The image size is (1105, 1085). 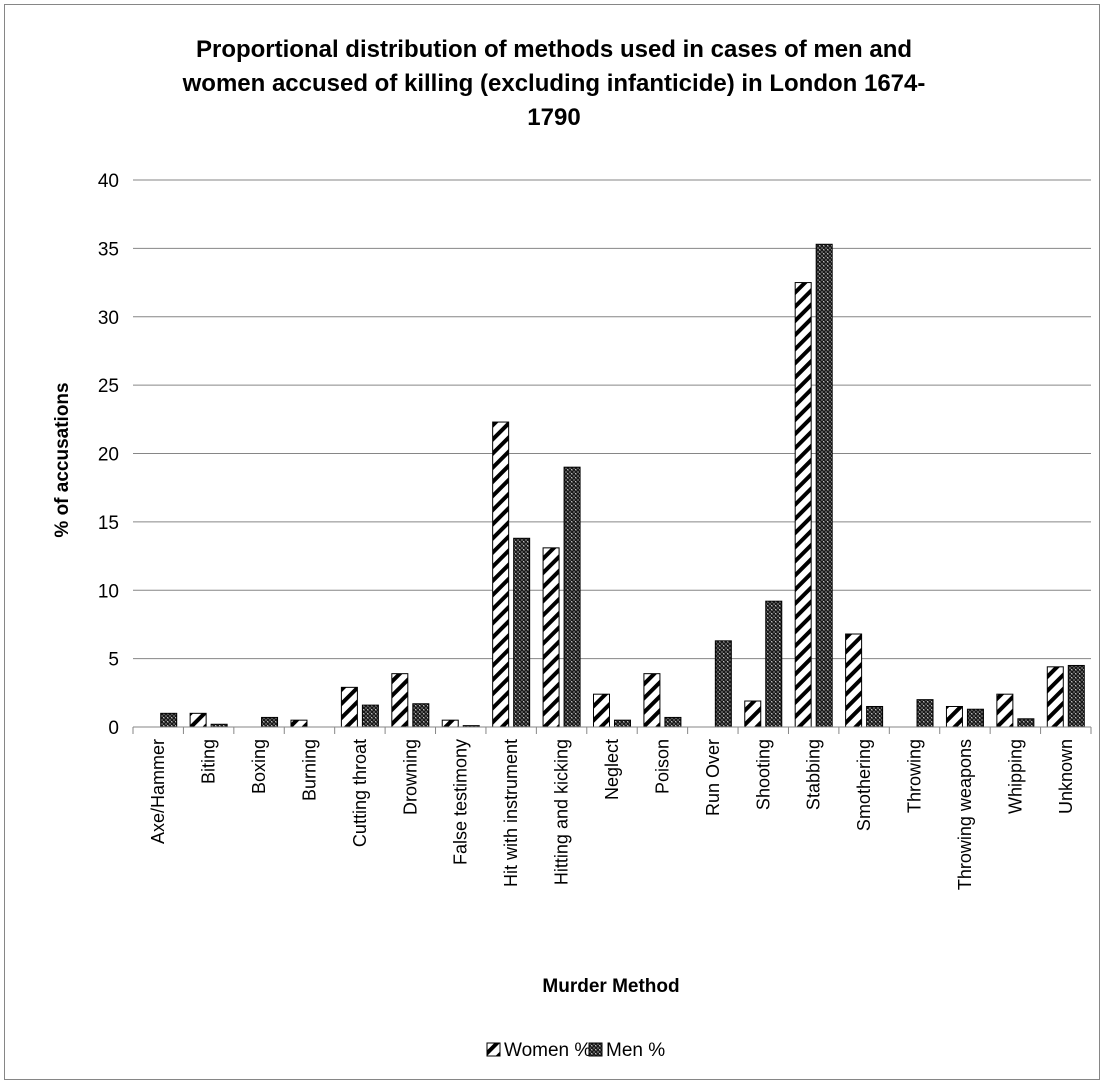 What do you see at coordinates (662, 766) in the screenshot?
I see `x-category-label: Poison` at bounding box center [662, 766].